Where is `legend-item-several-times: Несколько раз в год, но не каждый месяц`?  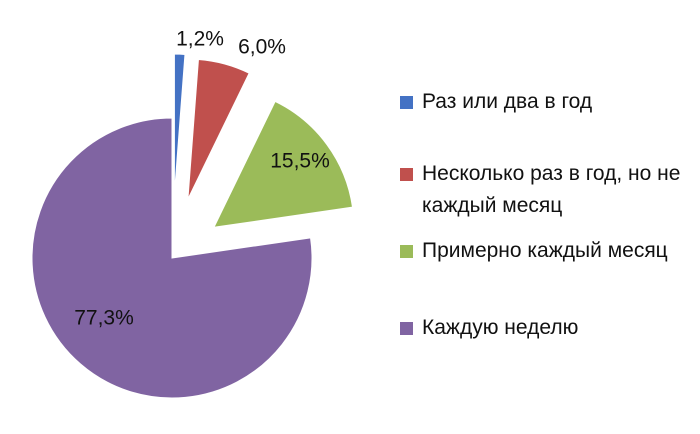
legend-item-several-times: Несколько раз в год, но не каждый месяц is located at coordinates (545, 190).